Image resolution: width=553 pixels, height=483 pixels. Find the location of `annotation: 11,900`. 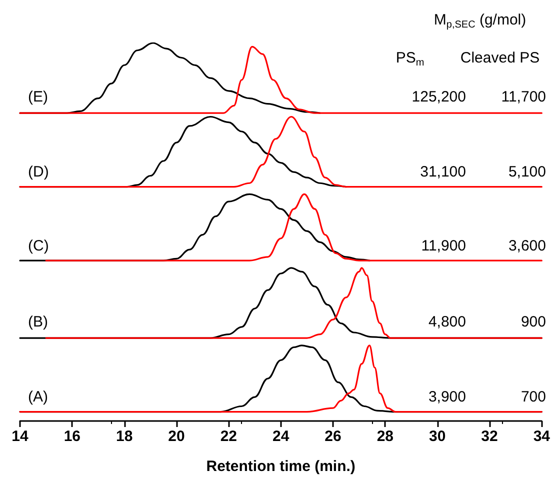

annotation: 11,900 is located at coordinates (443, 246).